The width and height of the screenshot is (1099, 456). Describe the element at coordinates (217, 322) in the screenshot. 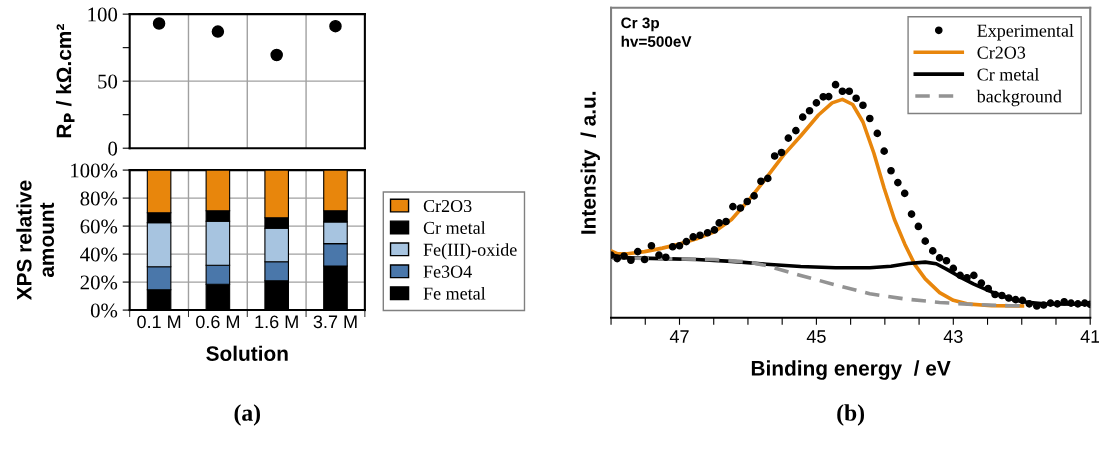

I see `x-tick-label: 0.6 M` at that location.